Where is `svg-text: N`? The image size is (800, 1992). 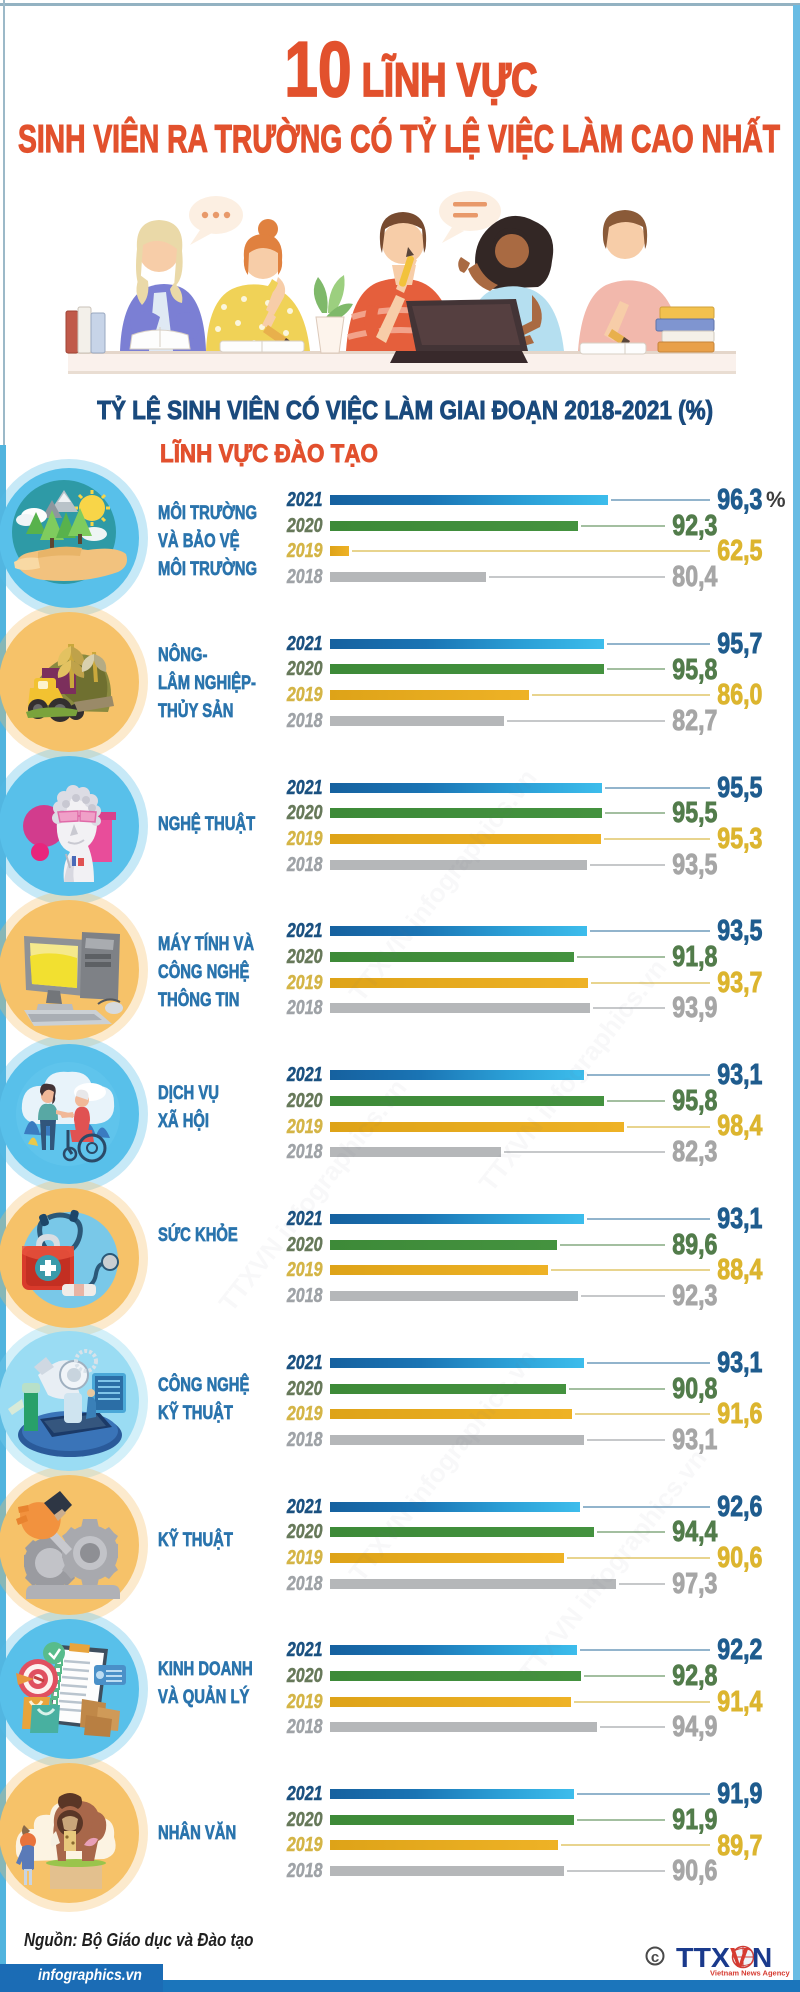 svg-text: N is located at coordinates (762, 1957).